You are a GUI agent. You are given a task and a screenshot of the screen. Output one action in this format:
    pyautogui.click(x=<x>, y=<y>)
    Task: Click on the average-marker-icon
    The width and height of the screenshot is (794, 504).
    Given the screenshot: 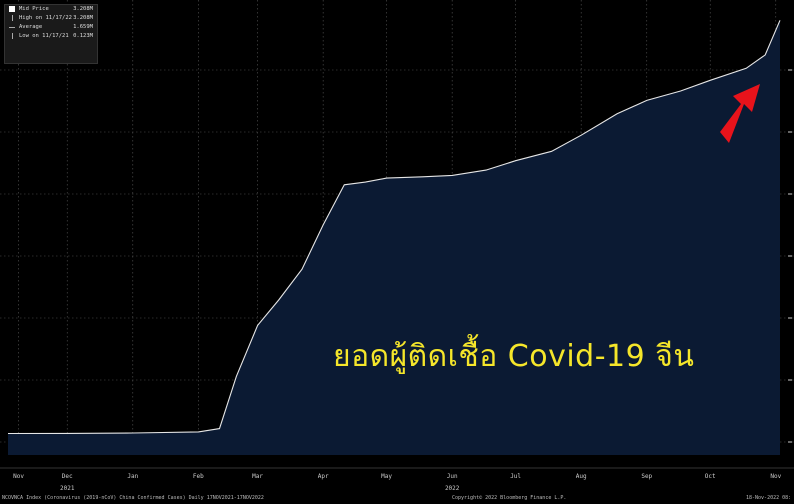 What is the action you would take?
    pyautogui.click(x=12, y=27)
    